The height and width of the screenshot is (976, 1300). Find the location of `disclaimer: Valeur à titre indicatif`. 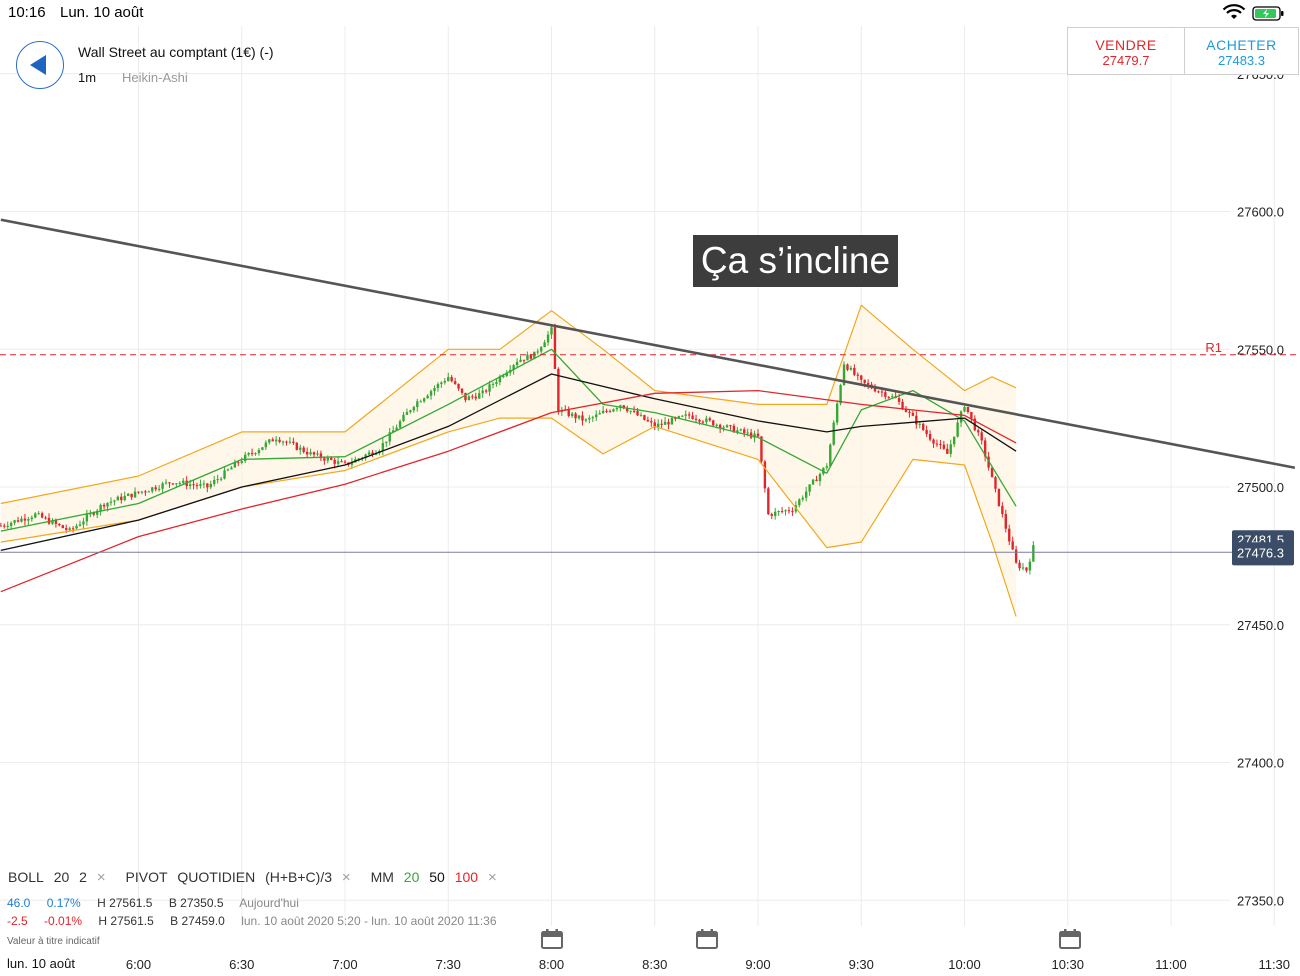

disclaimer: Valeur à titre indicatif is located at coordinates (53, 941).